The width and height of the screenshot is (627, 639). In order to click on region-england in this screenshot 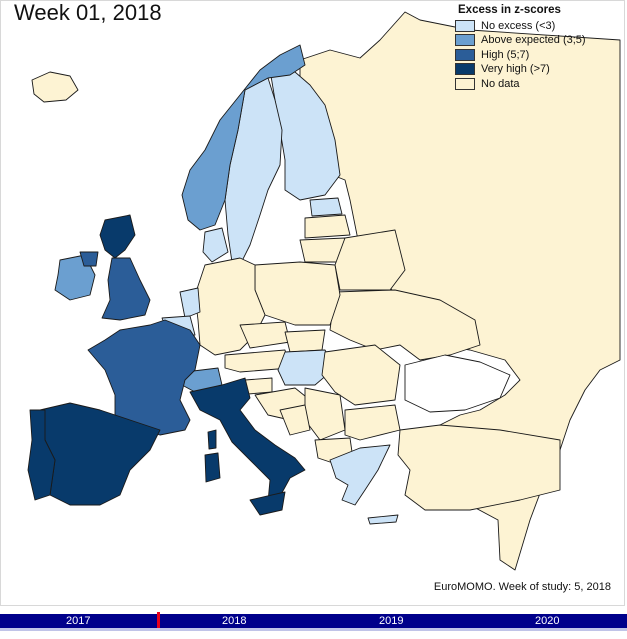, I will do `click(126, 289)`.